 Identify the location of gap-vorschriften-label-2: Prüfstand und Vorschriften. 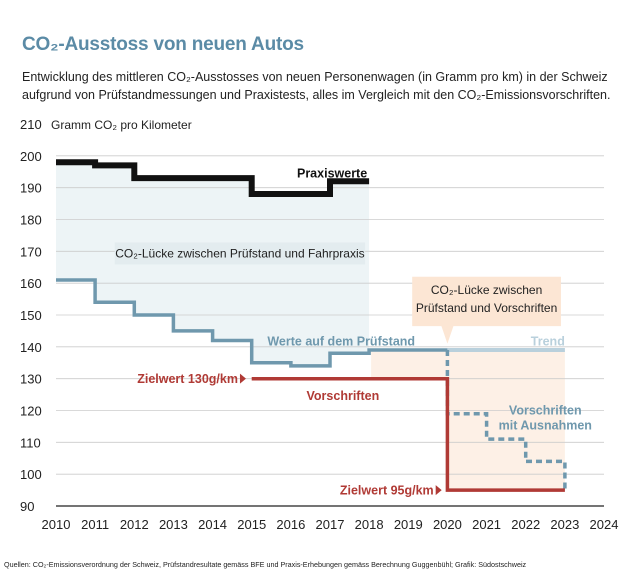
(486, 308).